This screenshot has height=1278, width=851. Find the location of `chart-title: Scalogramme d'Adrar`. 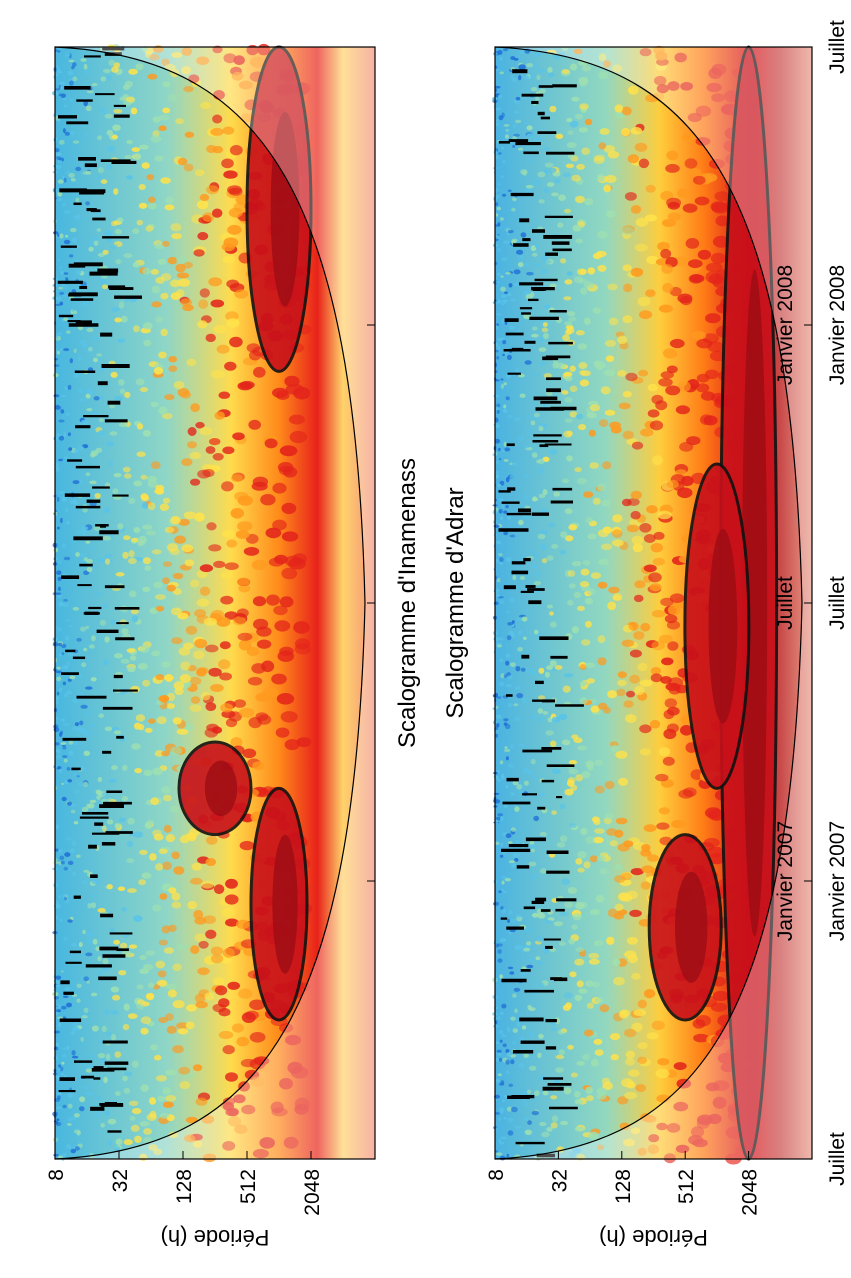

chart-title: Scalogramme d'Adrar is located at coordinates (455, 602).